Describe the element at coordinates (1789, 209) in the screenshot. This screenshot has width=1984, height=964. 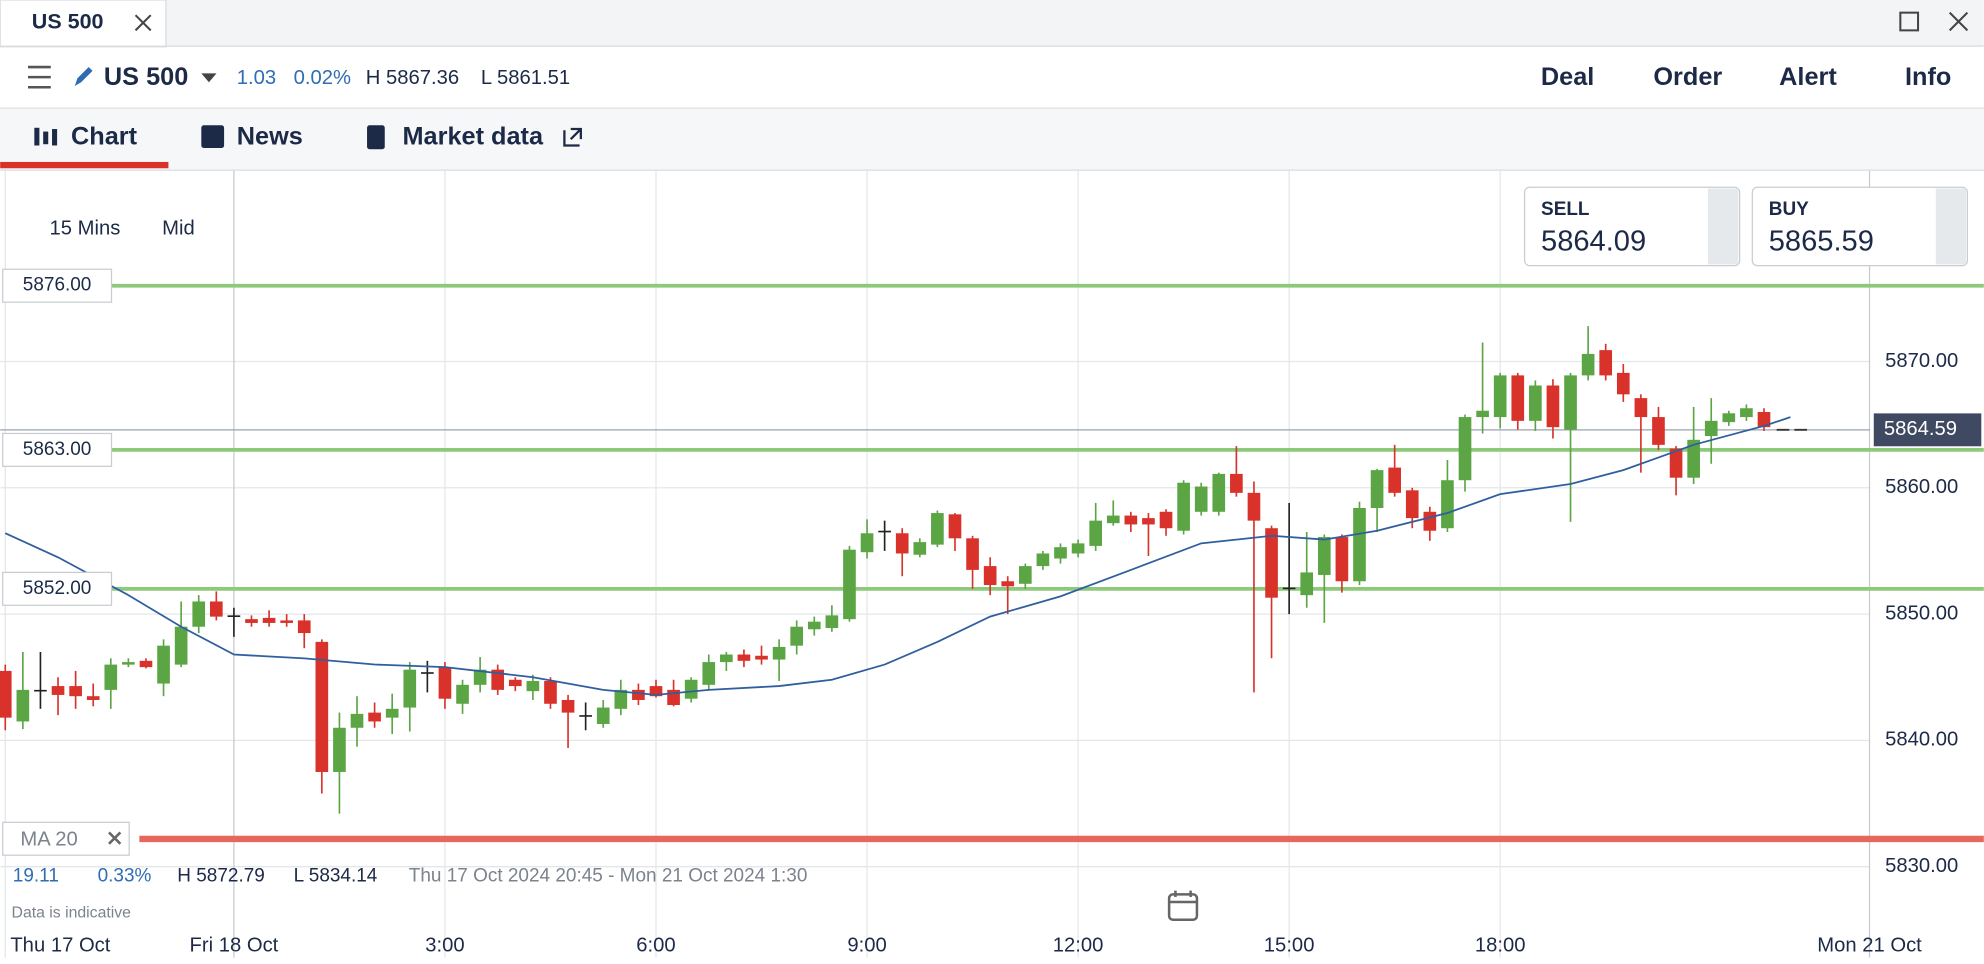
I see `buy-label: BUY` at that location.